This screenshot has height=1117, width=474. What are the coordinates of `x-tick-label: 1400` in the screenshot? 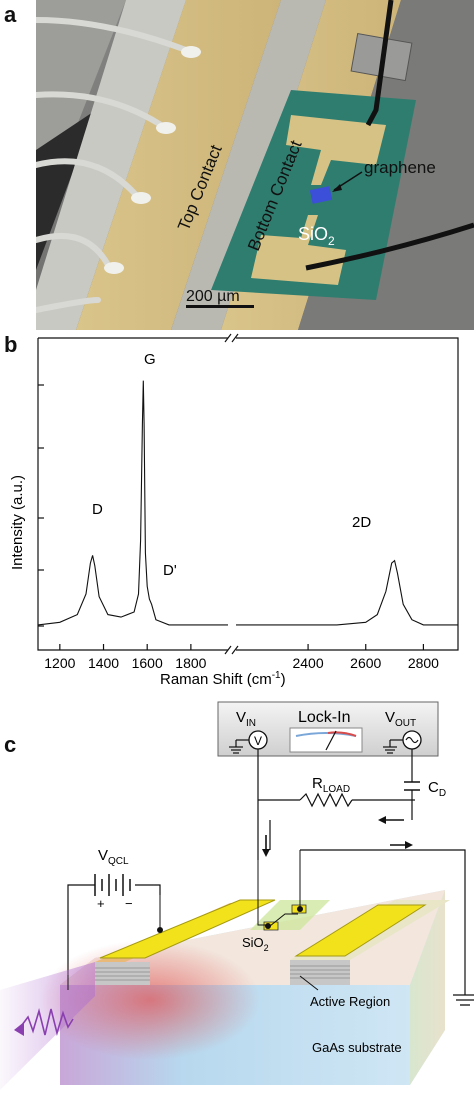 It's located at (103, 663).